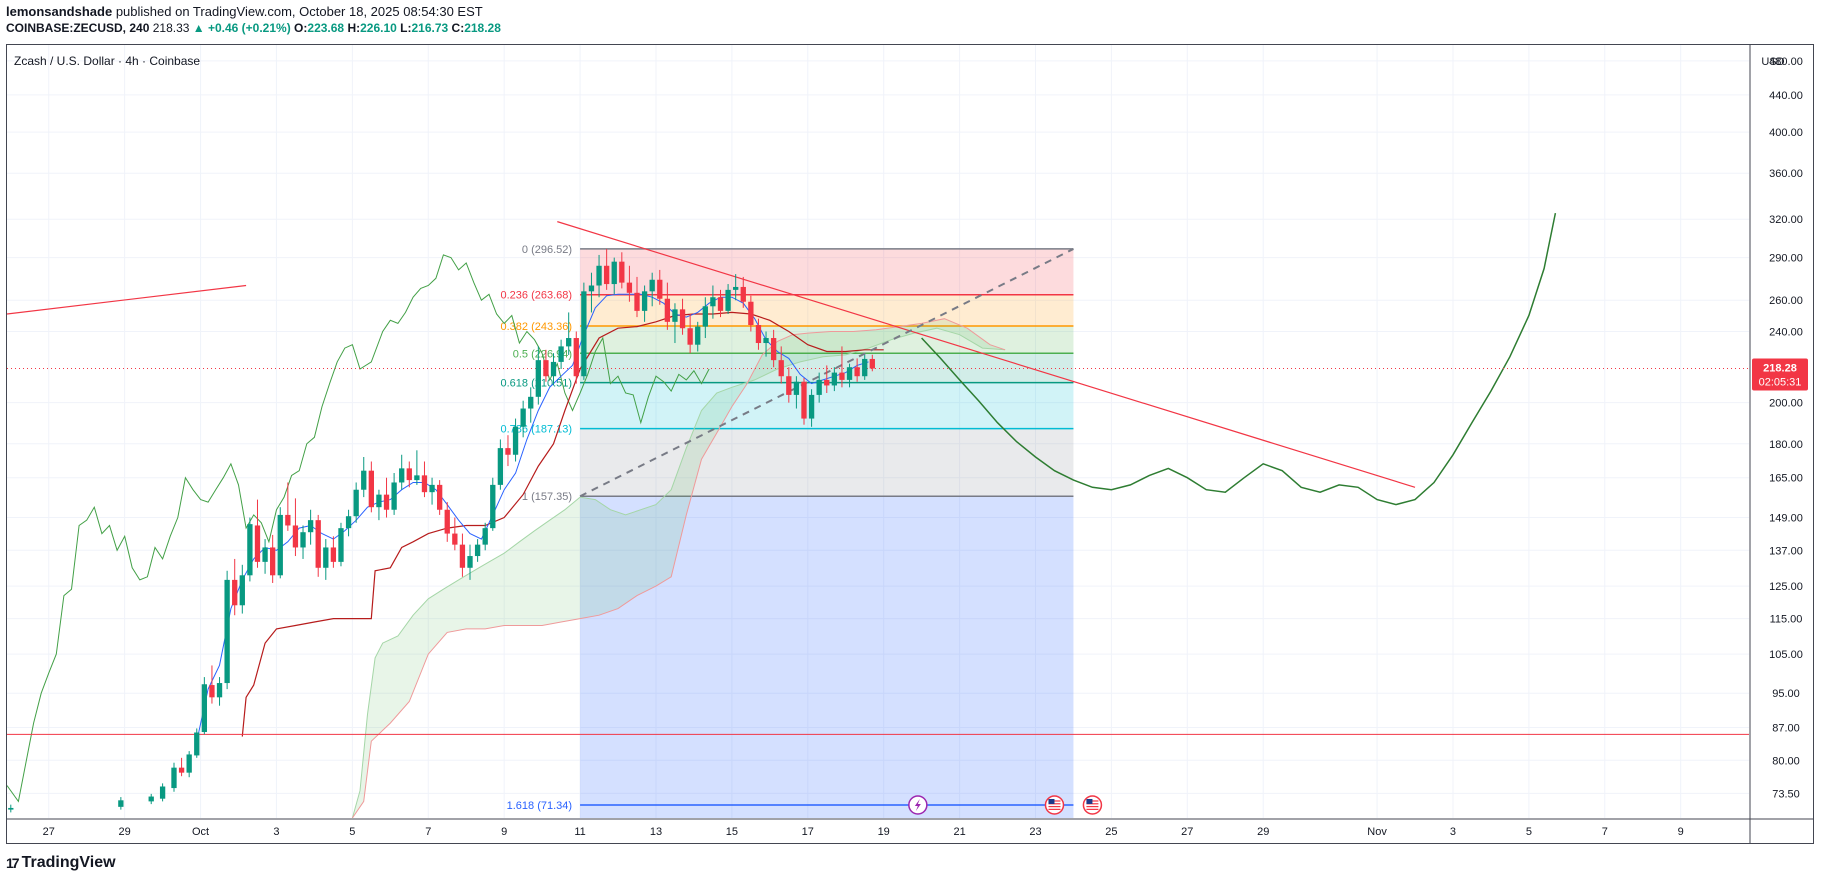 Image resolution: width=1821 pixels, height=882 pixels. Describe the element at coordinates (1239, 359) in the screenshot. I see `projection-path` at that location.